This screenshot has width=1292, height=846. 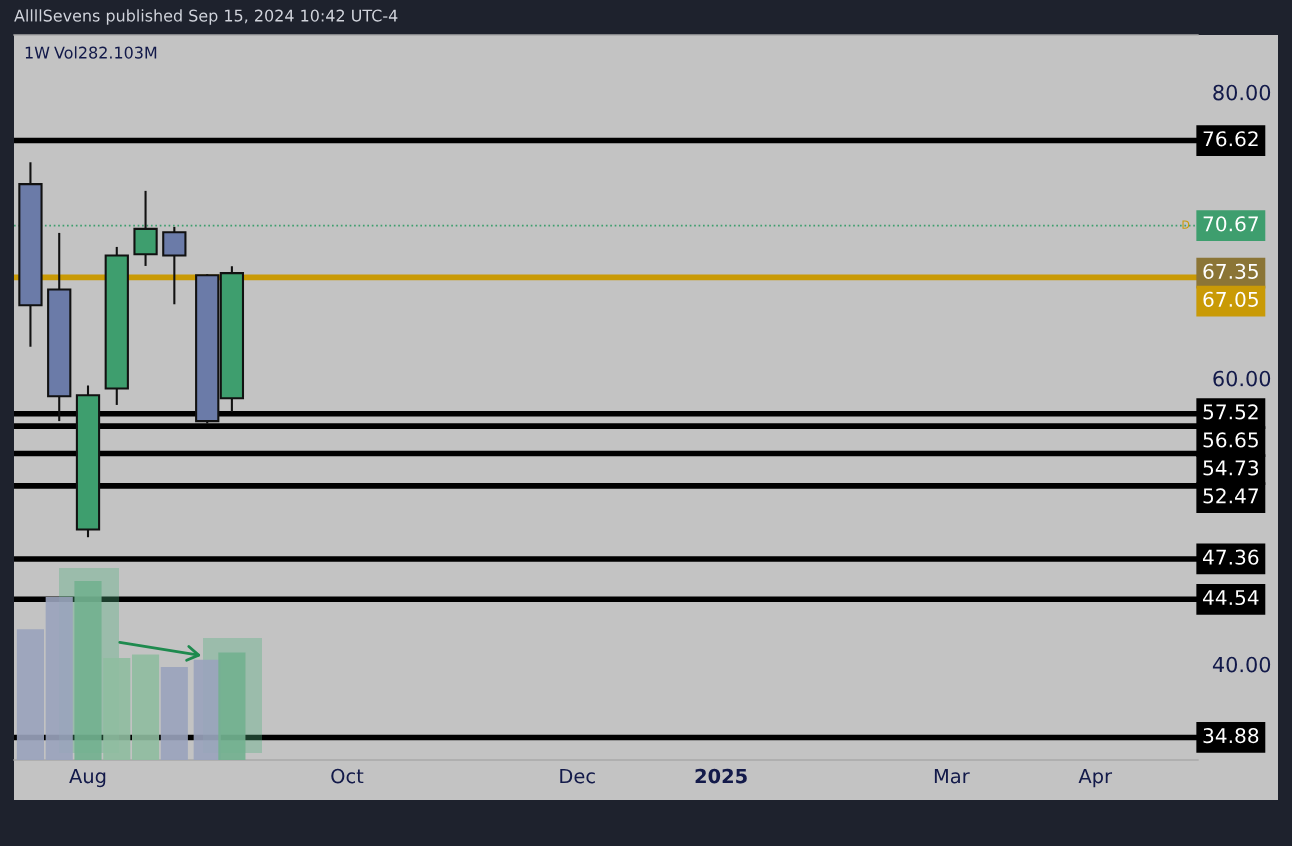 I want to click on y-tick-label: 40.00, so click(x=1241, y=664).